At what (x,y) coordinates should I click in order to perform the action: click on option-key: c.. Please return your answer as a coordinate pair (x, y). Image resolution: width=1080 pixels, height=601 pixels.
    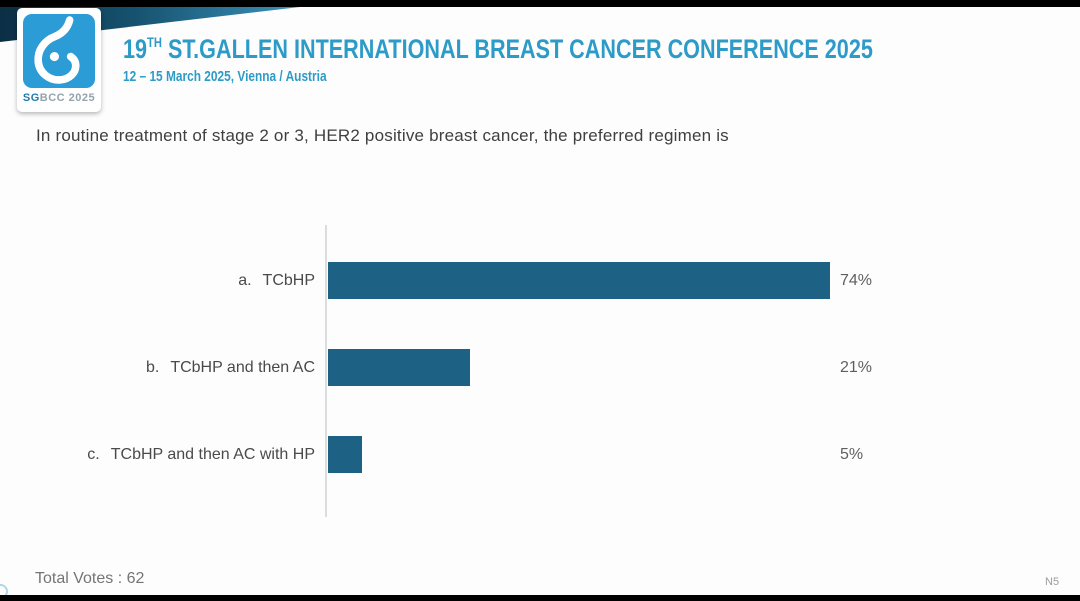
    Looking at the image, I should click on (93, 454).